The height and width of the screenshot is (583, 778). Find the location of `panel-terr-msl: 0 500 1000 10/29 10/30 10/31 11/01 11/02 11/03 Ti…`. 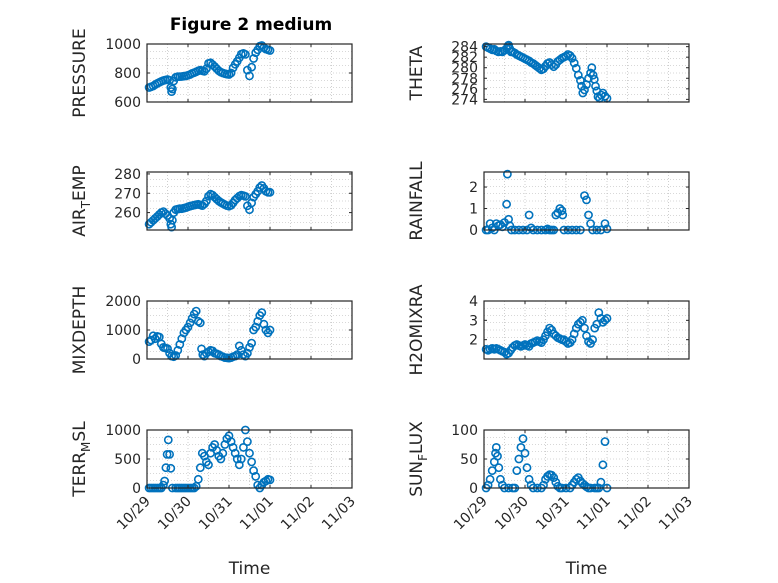

panel-terr-msl: 0 500 1000 10/29 10/30 10/31 11/01 11/02 11/03 Ti… is located at coordinates (214, 500).